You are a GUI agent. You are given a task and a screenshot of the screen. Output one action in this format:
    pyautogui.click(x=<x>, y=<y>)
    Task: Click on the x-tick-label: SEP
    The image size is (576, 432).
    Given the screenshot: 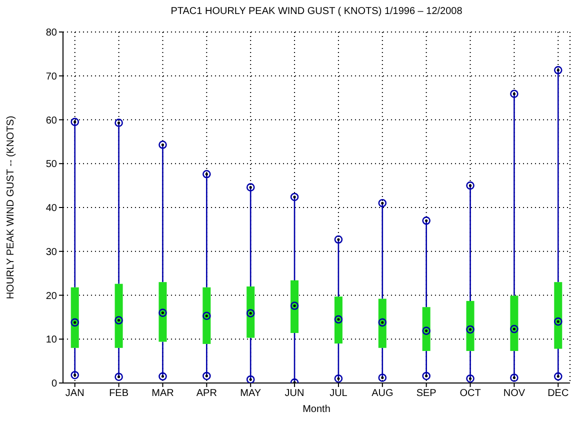 What is the action you would take?
    pyautogui.click(x=426, y=394)
    